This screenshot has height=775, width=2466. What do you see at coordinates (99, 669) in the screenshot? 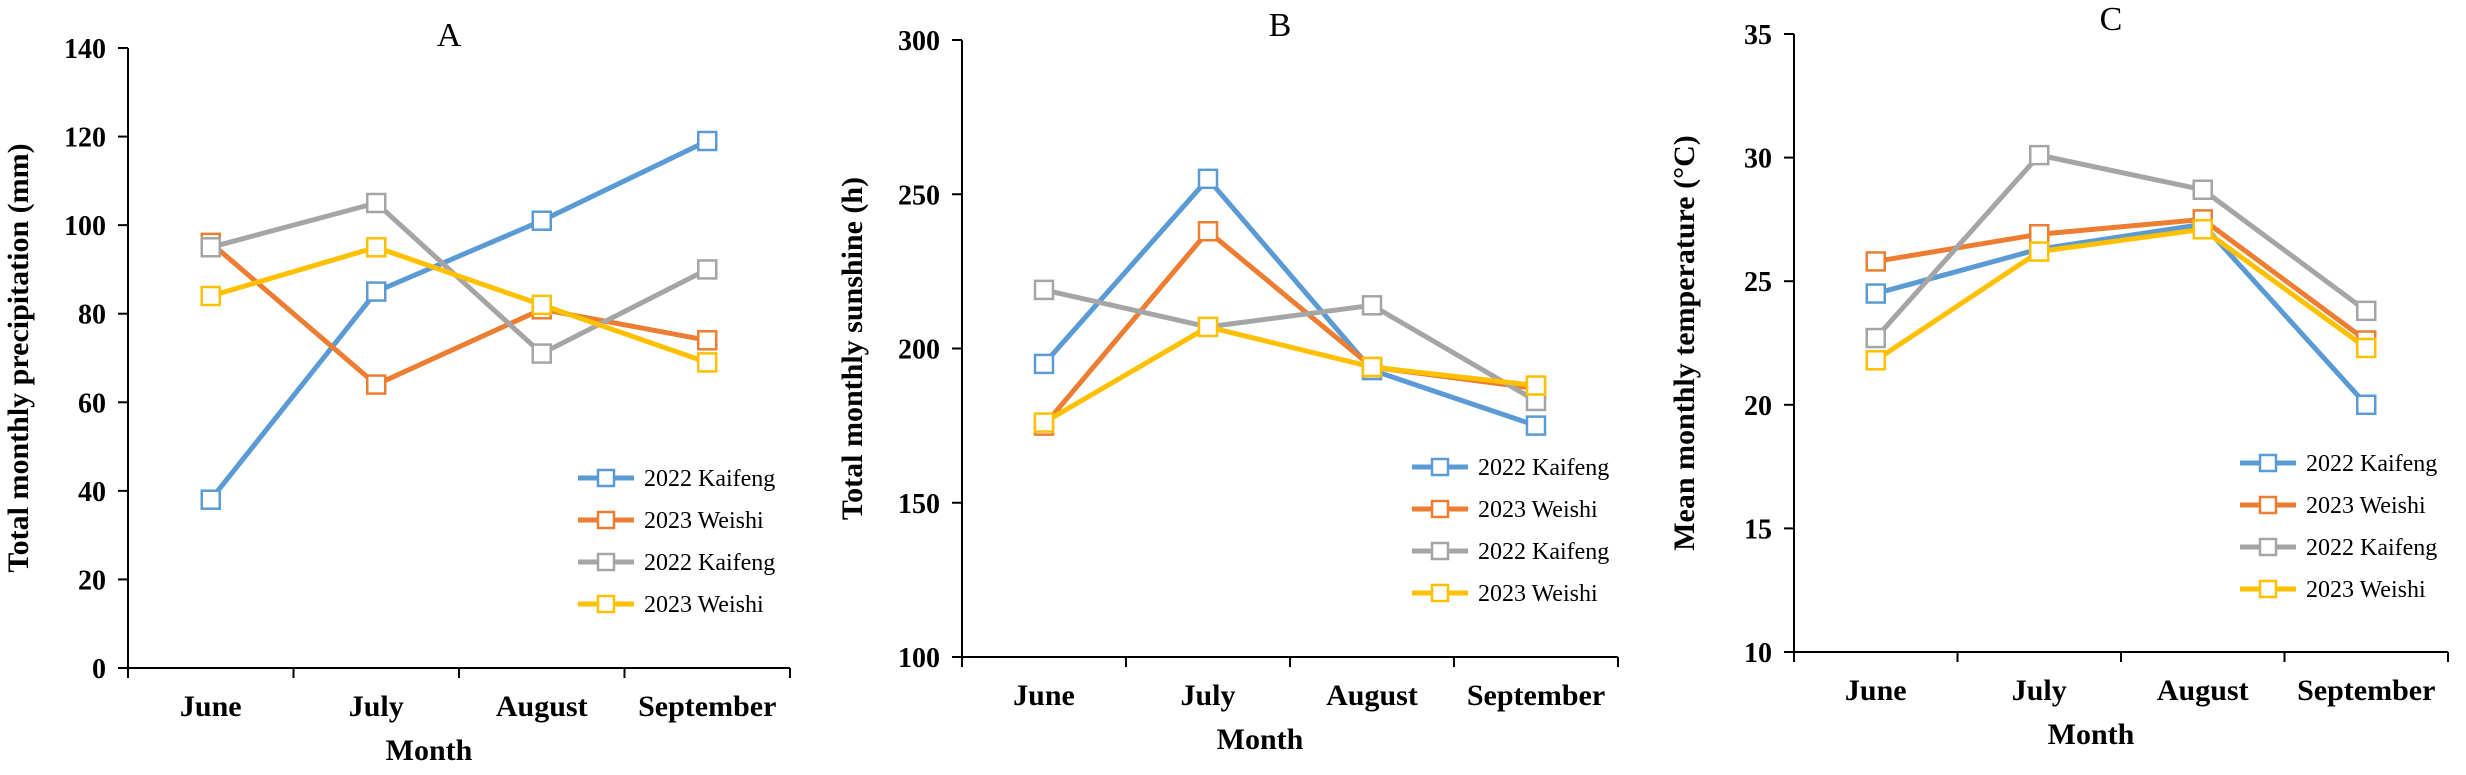
I see `y-tick-label: 0` at bounding box center [99, 669].